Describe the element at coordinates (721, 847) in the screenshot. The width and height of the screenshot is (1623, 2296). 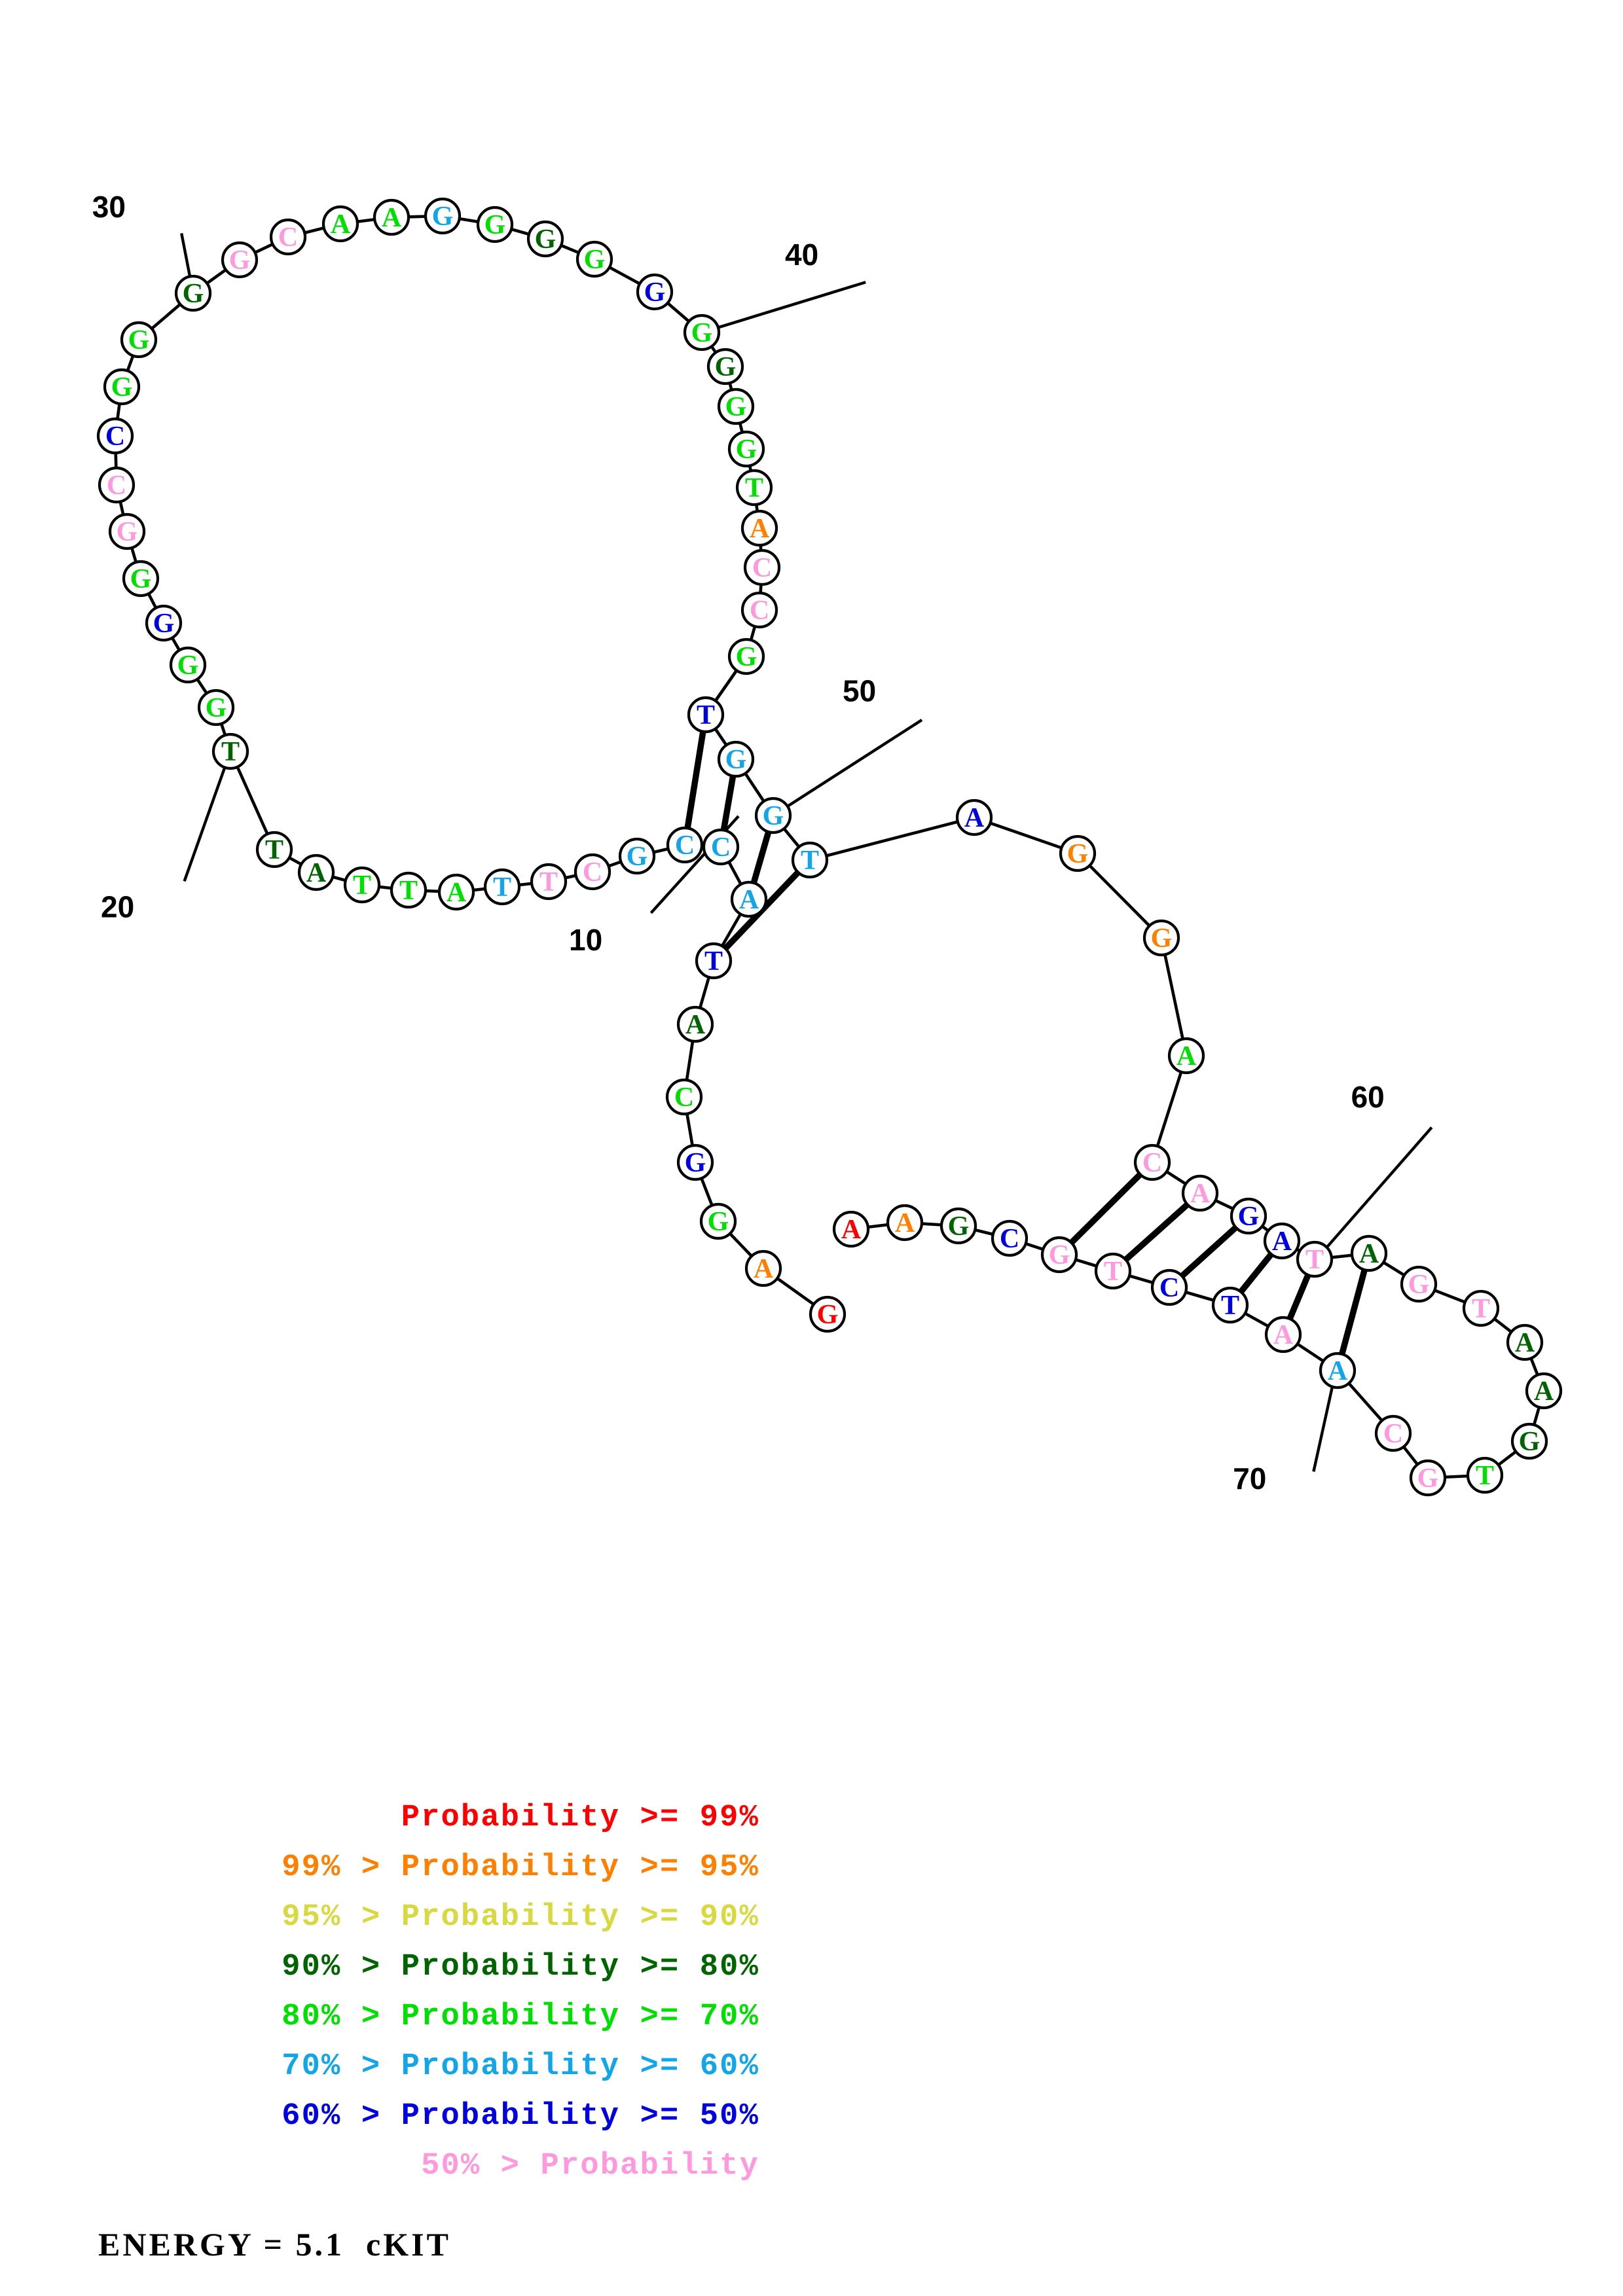
I see `nucleotide-9: C` at that location.